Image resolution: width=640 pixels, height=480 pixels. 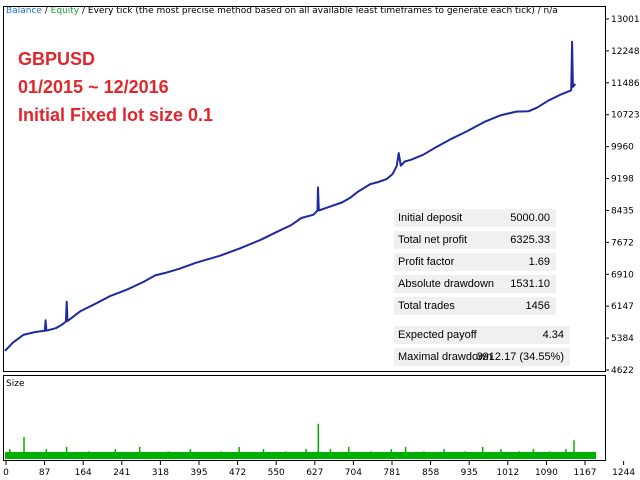 I want to click on y-tick-label: 7672, so click(x=622, y=243).